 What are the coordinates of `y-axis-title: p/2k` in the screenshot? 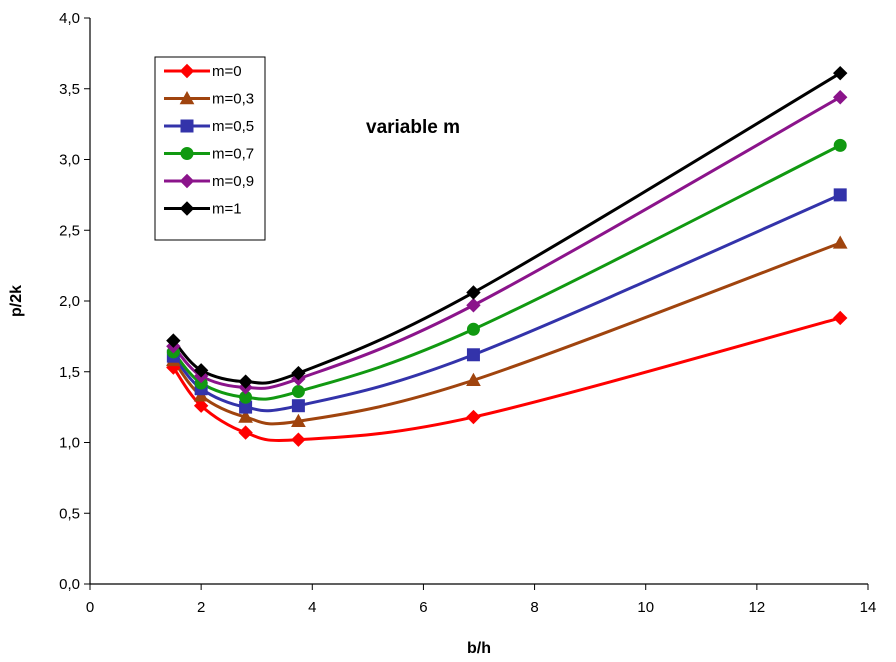 It's located at (16, 301).